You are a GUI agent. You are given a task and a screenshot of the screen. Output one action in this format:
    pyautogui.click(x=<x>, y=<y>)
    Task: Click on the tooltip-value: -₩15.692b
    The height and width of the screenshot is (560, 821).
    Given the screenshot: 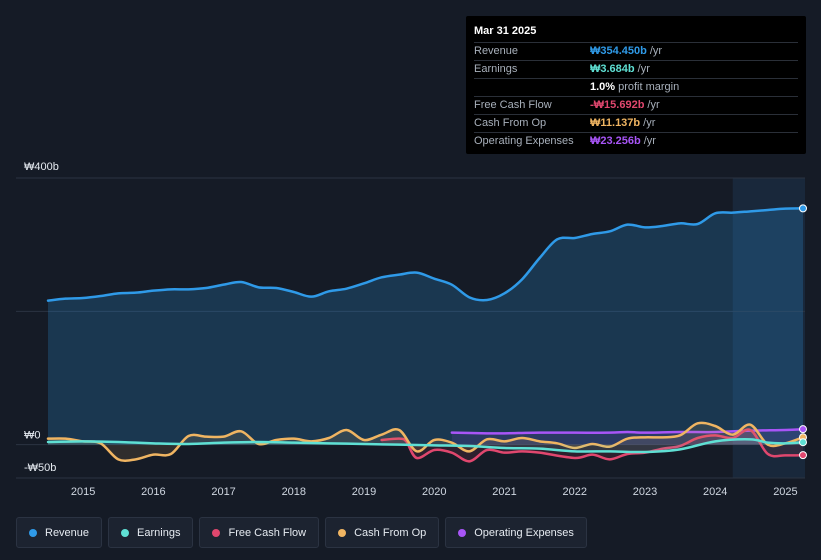 What is the action you would take?
    pyautogui.click(x=617, y=105)
    